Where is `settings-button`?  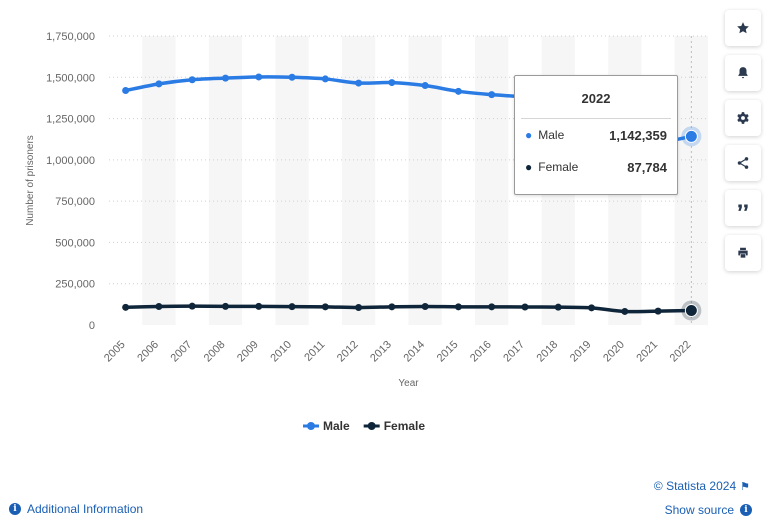 settings-button is located at coordinates (743, 118).